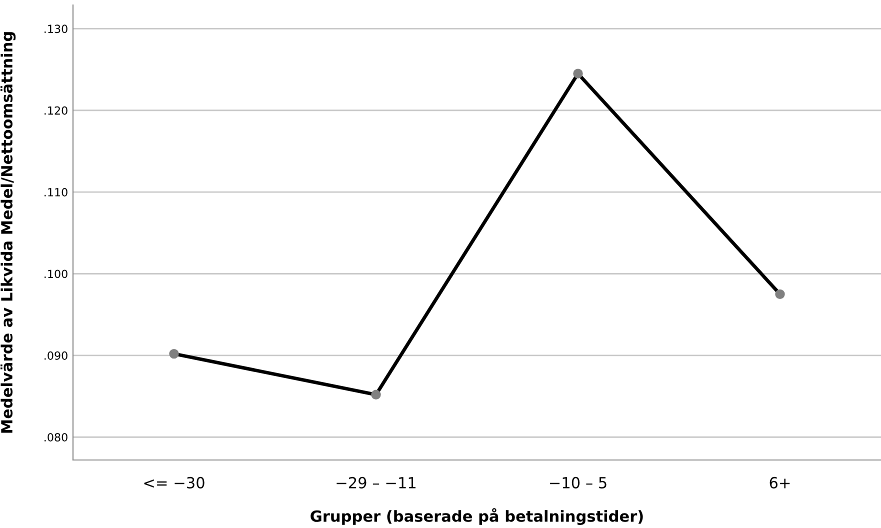 The height and width of the screenshot is (528, 881). Describe the element at coordinates (56, 274) in the screenshot. I see `y-tick-label: .100` at that location.